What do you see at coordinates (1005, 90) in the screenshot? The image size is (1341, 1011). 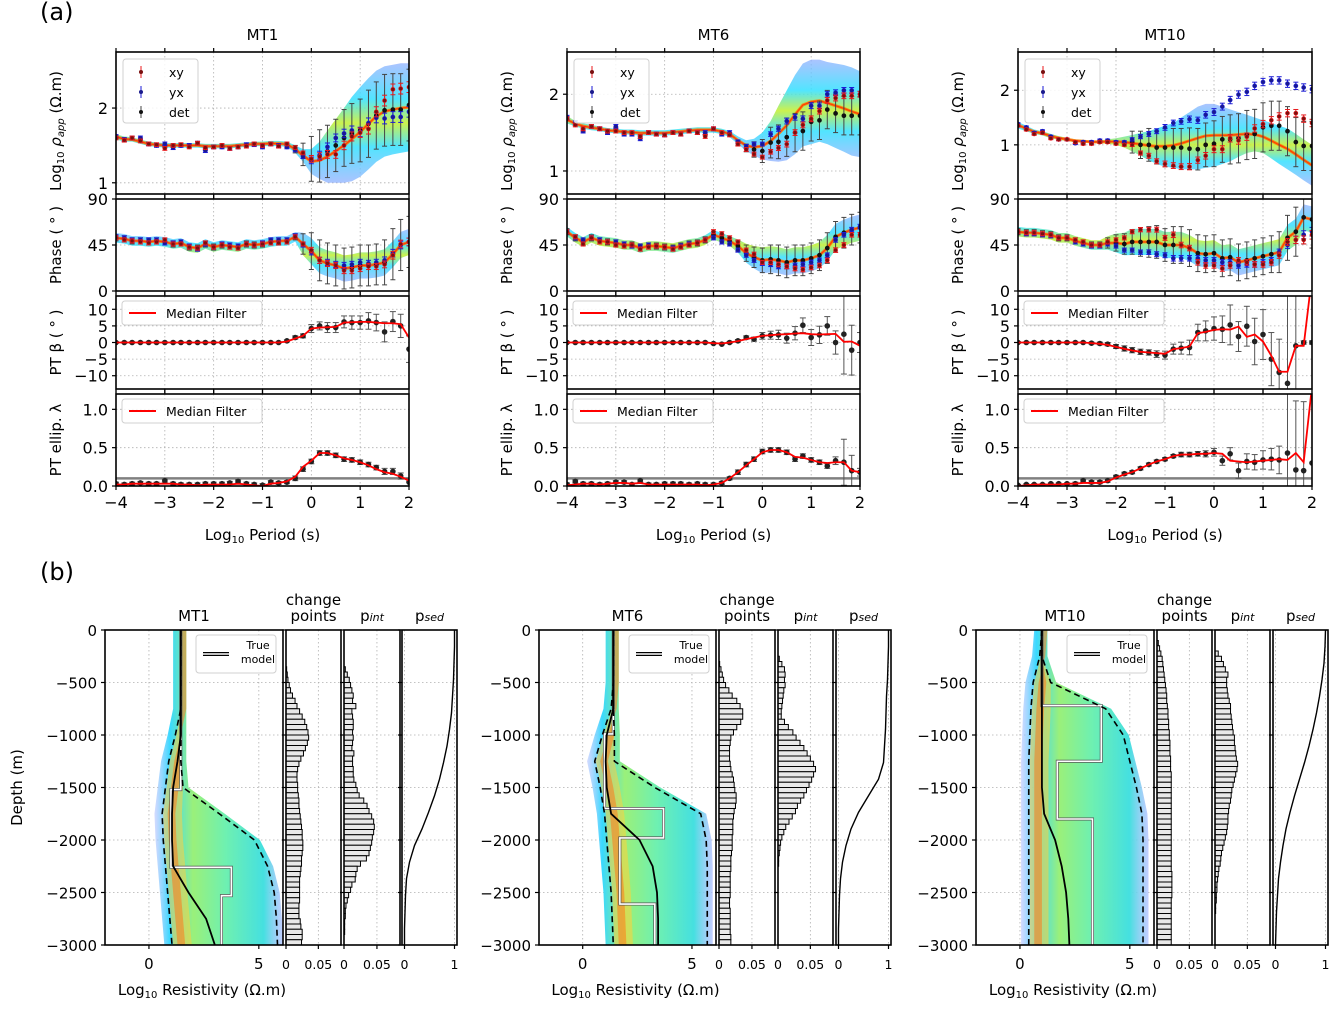 I see `y-tick-label: 2` at bounding box center [1005, 90].